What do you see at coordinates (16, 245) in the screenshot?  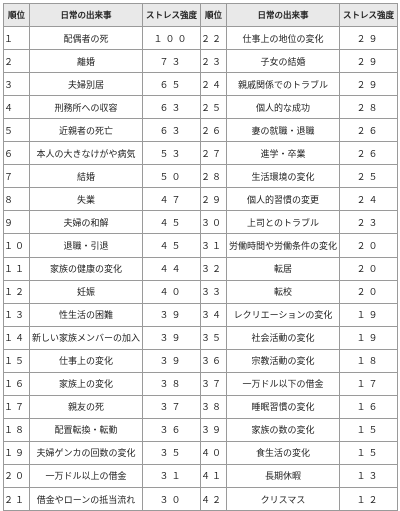 I see `rank-cell-left: １０` at bounding box center [16, 245].